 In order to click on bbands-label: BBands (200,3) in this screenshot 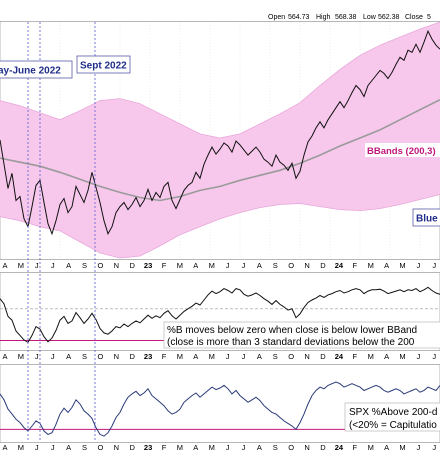, I will do `click(401, 151)`.